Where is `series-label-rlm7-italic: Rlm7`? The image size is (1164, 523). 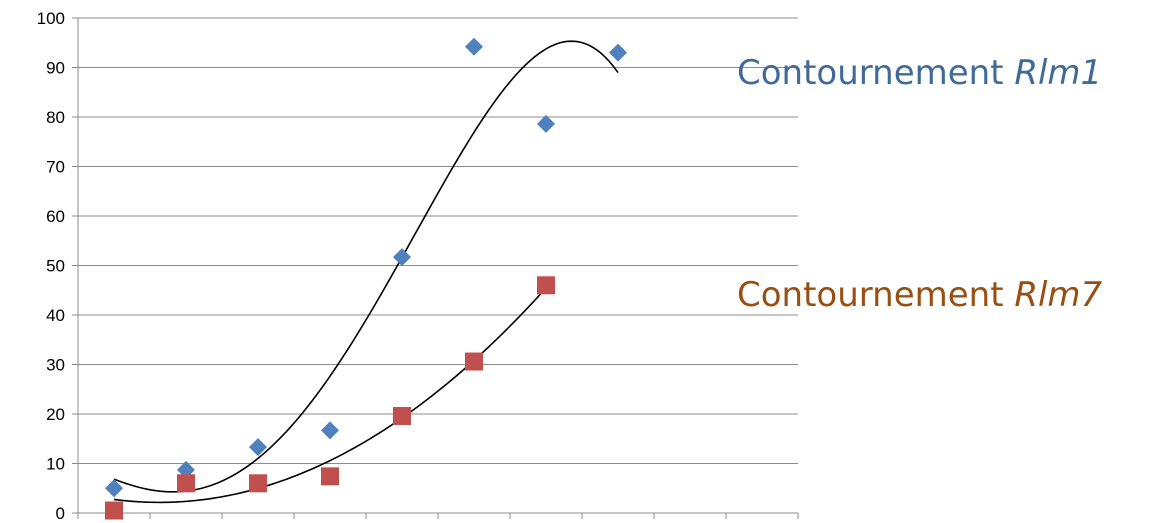
series-label-rlm7-italic: Rlm7 is located at coordinates (1058, 295).